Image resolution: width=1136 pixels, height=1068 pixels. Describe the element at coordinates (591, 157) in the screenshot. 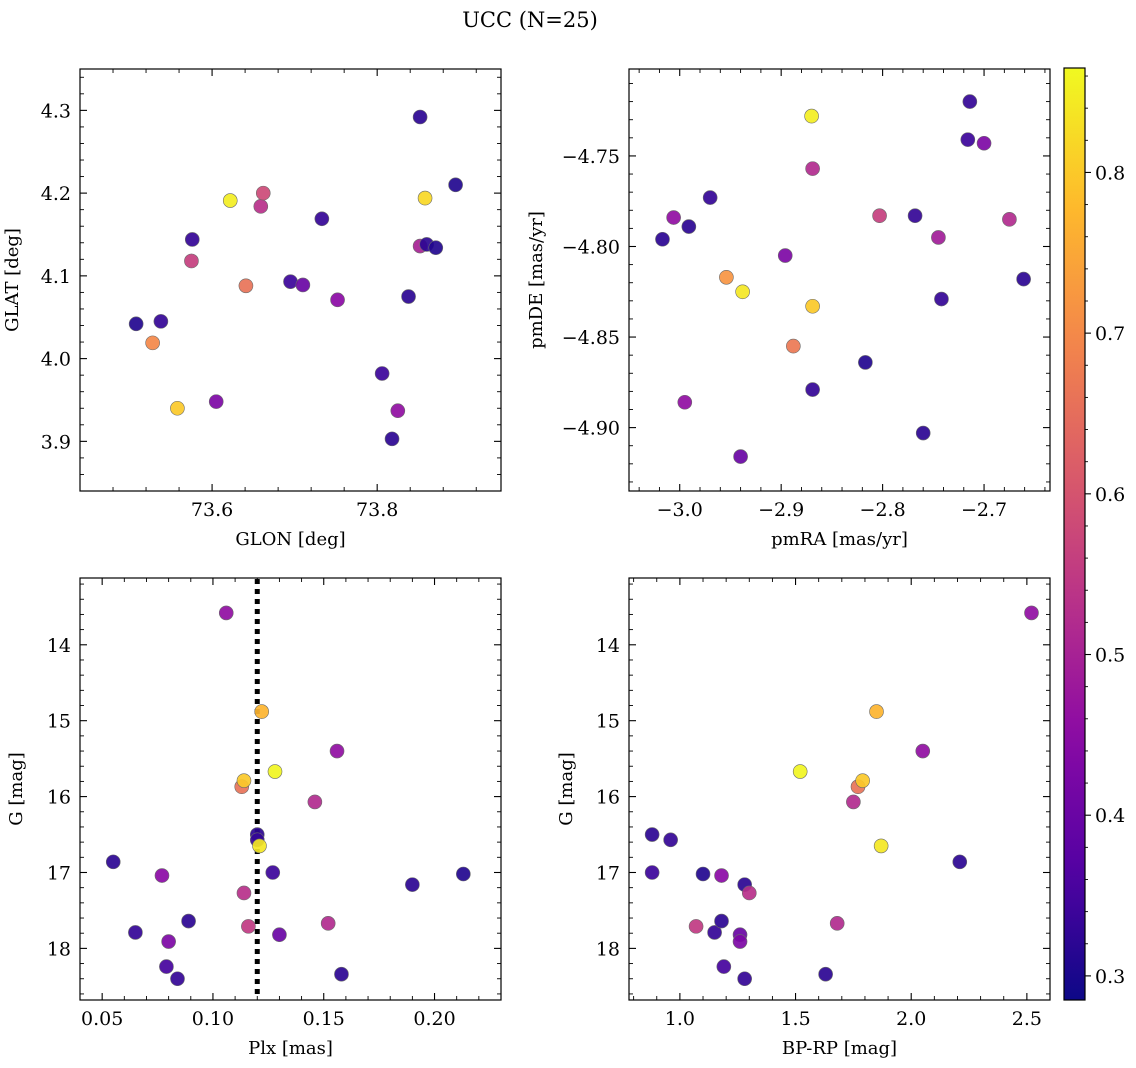

I see `y-tick-label: −4.75` at that location.